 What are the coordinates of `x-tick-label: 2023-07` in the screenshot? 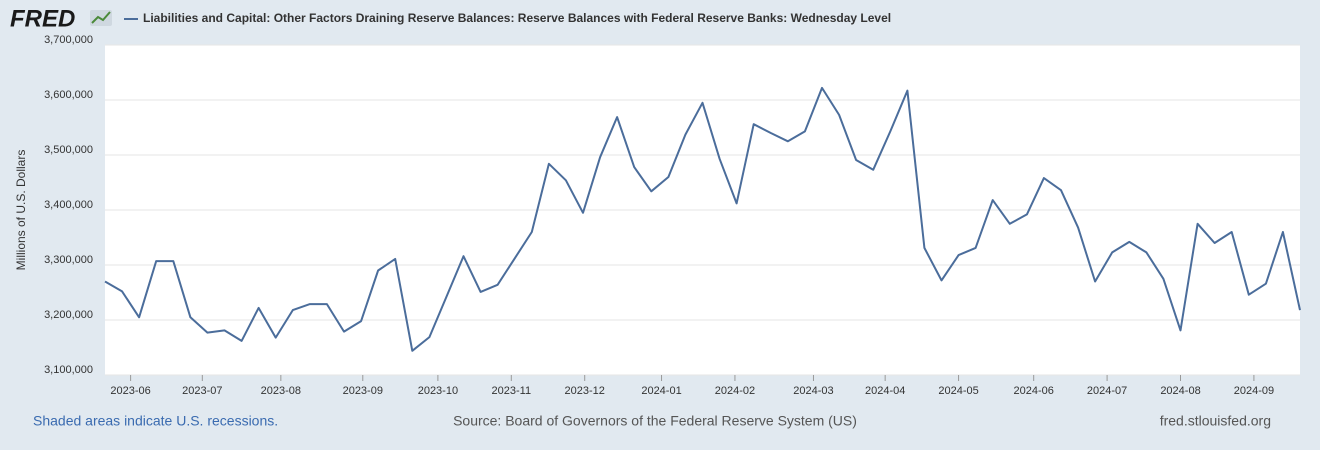 It's located at (202, 391).